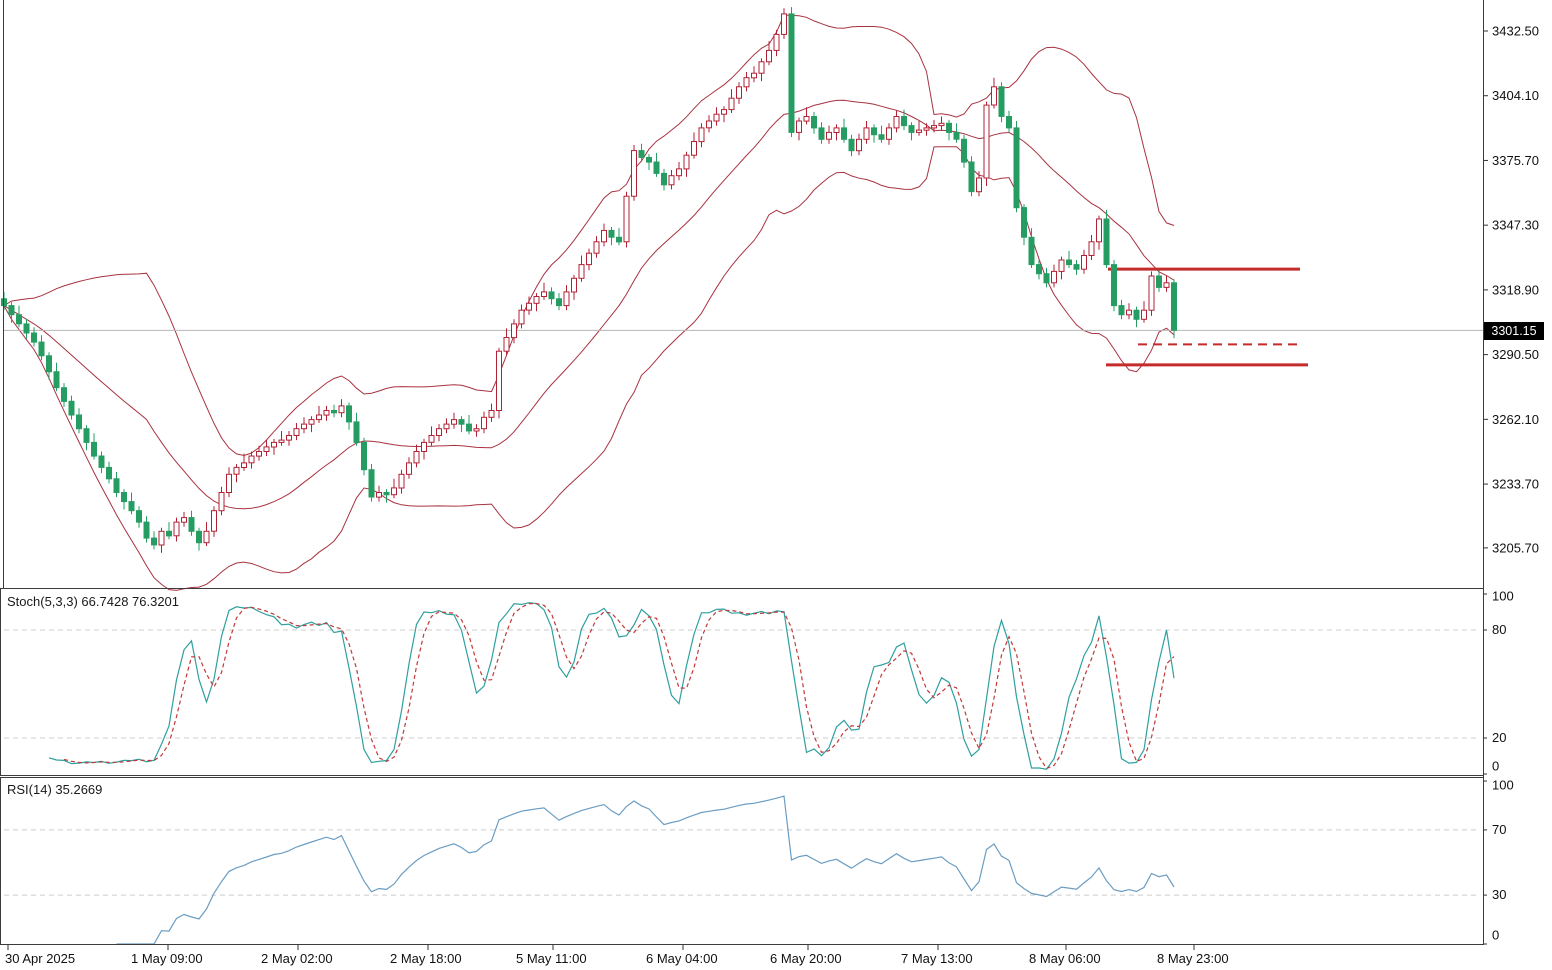 The image size is (1552, 970). I want to click on price-axis-label: 3290.50, so click(1515, 354).